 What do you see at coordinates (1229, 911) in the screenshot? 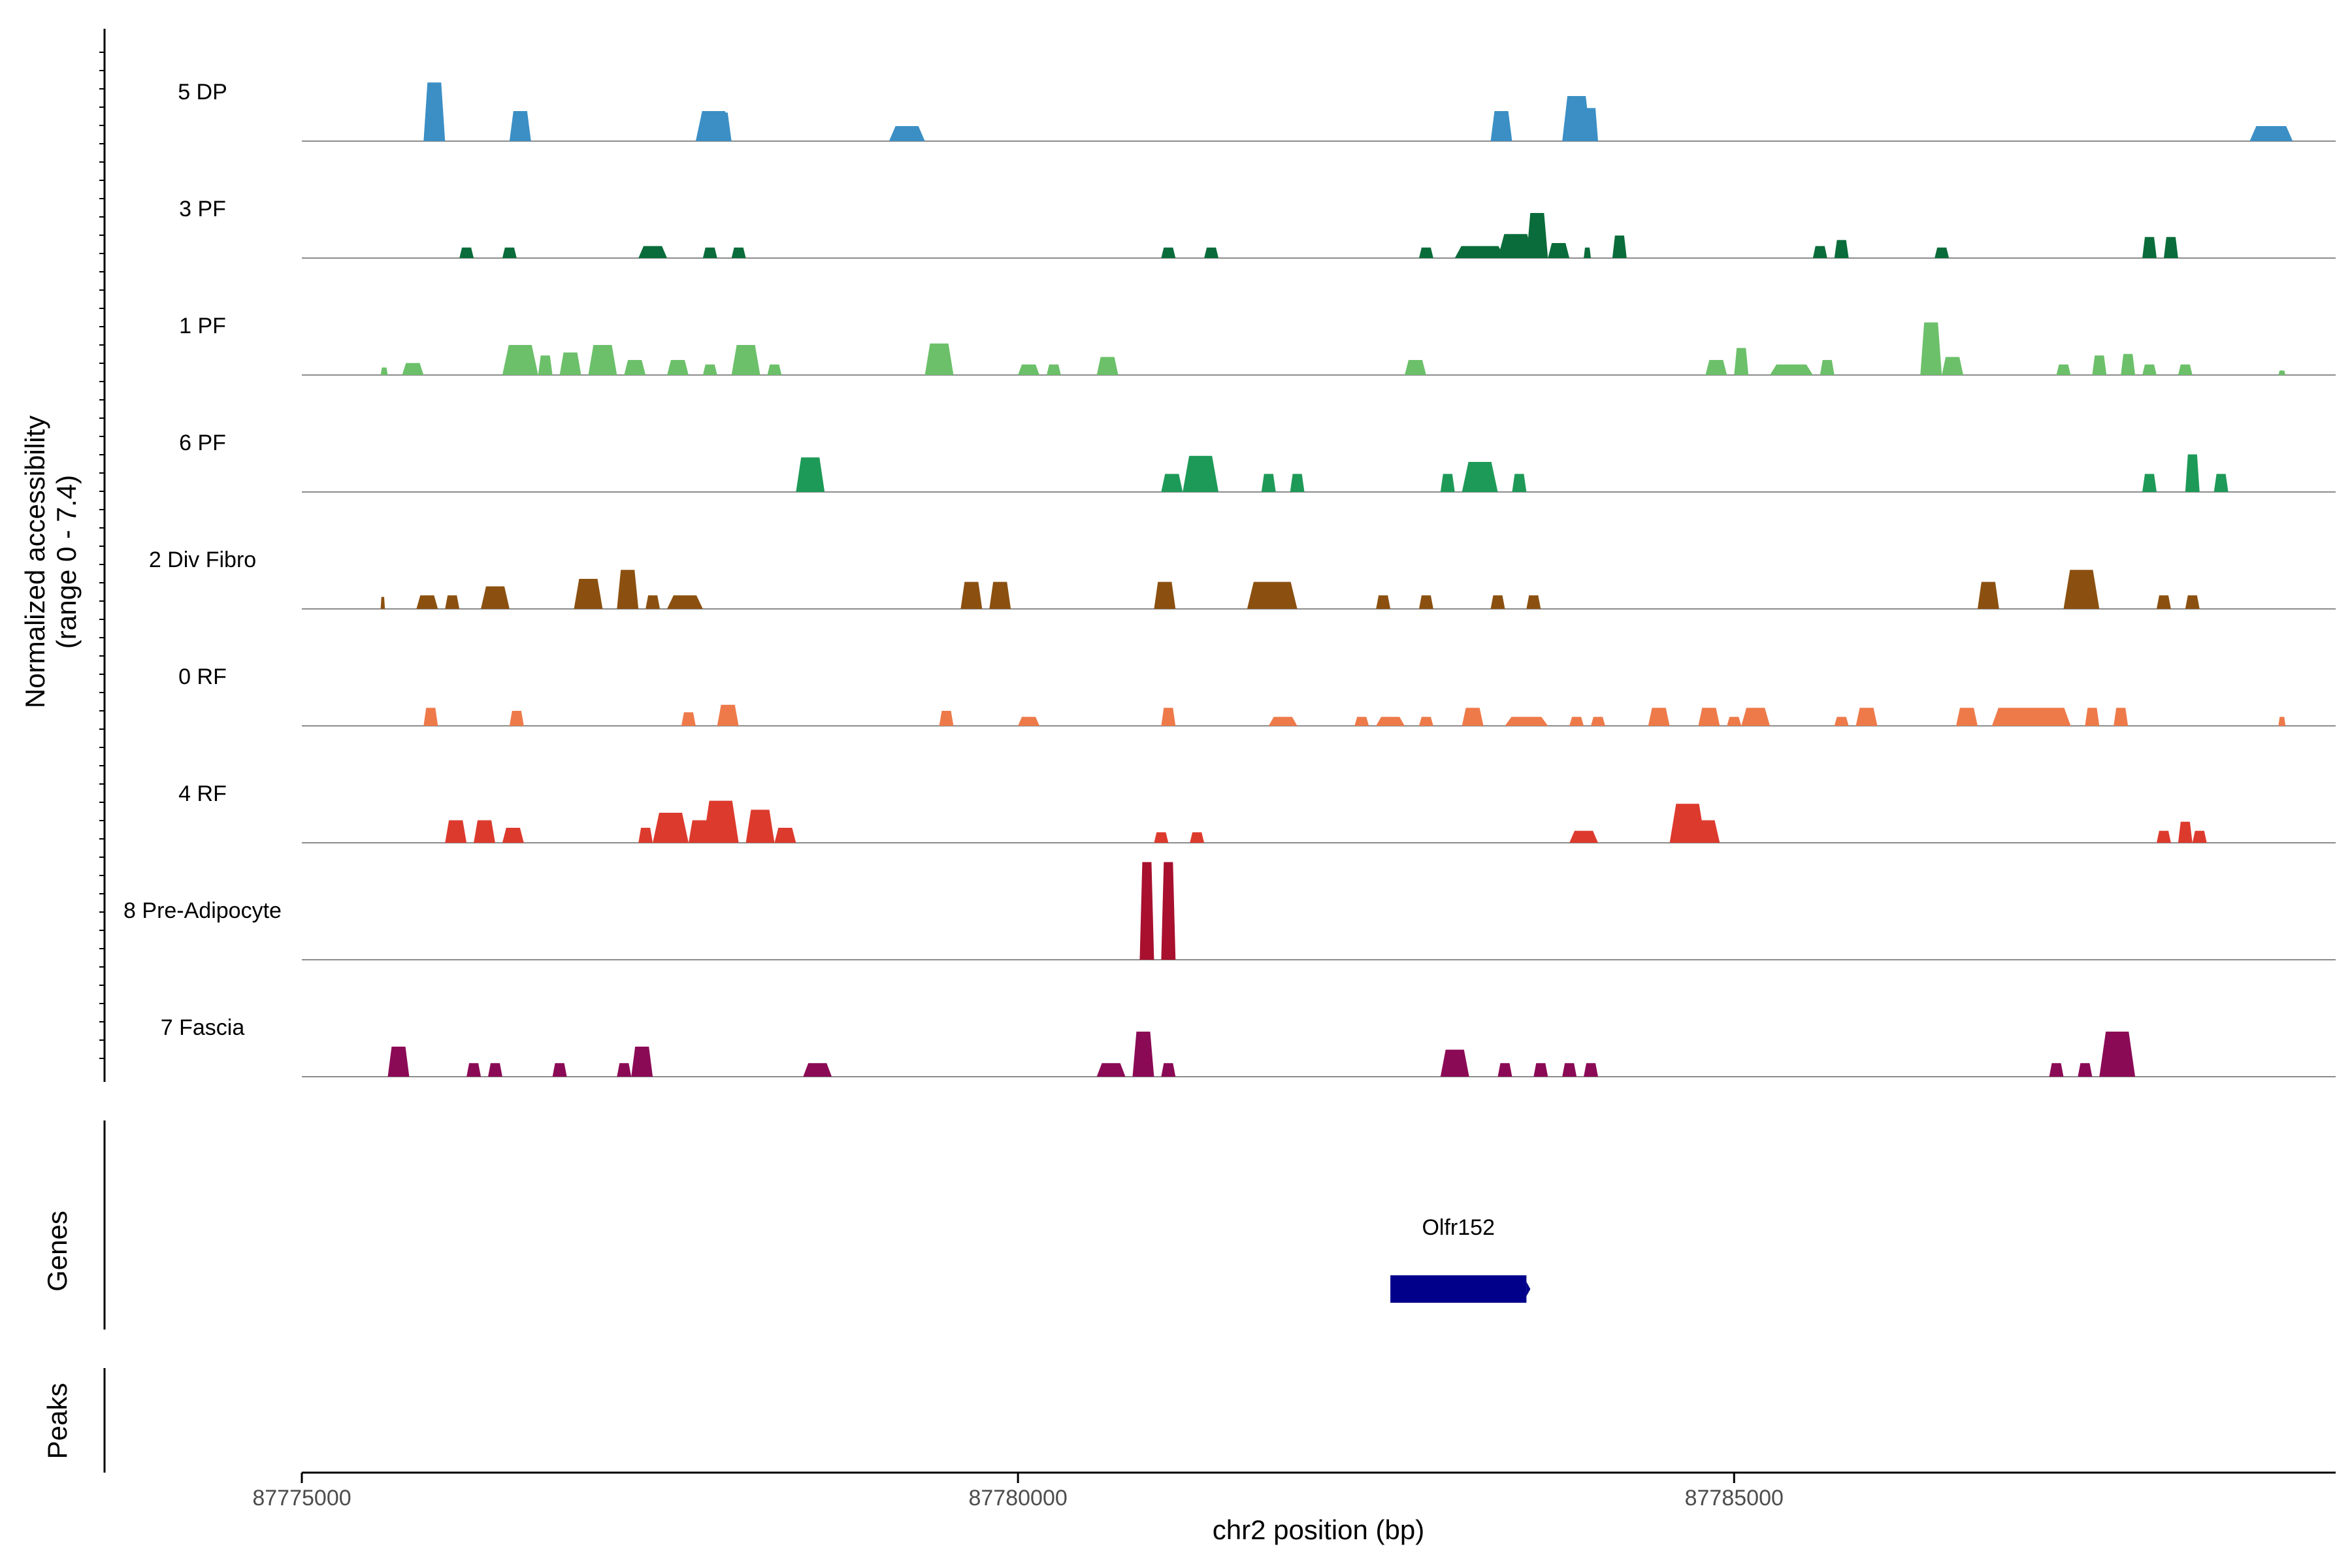
I see `track-7: 8 Pre-Adipocyte` at bounding box center [1229, 911].